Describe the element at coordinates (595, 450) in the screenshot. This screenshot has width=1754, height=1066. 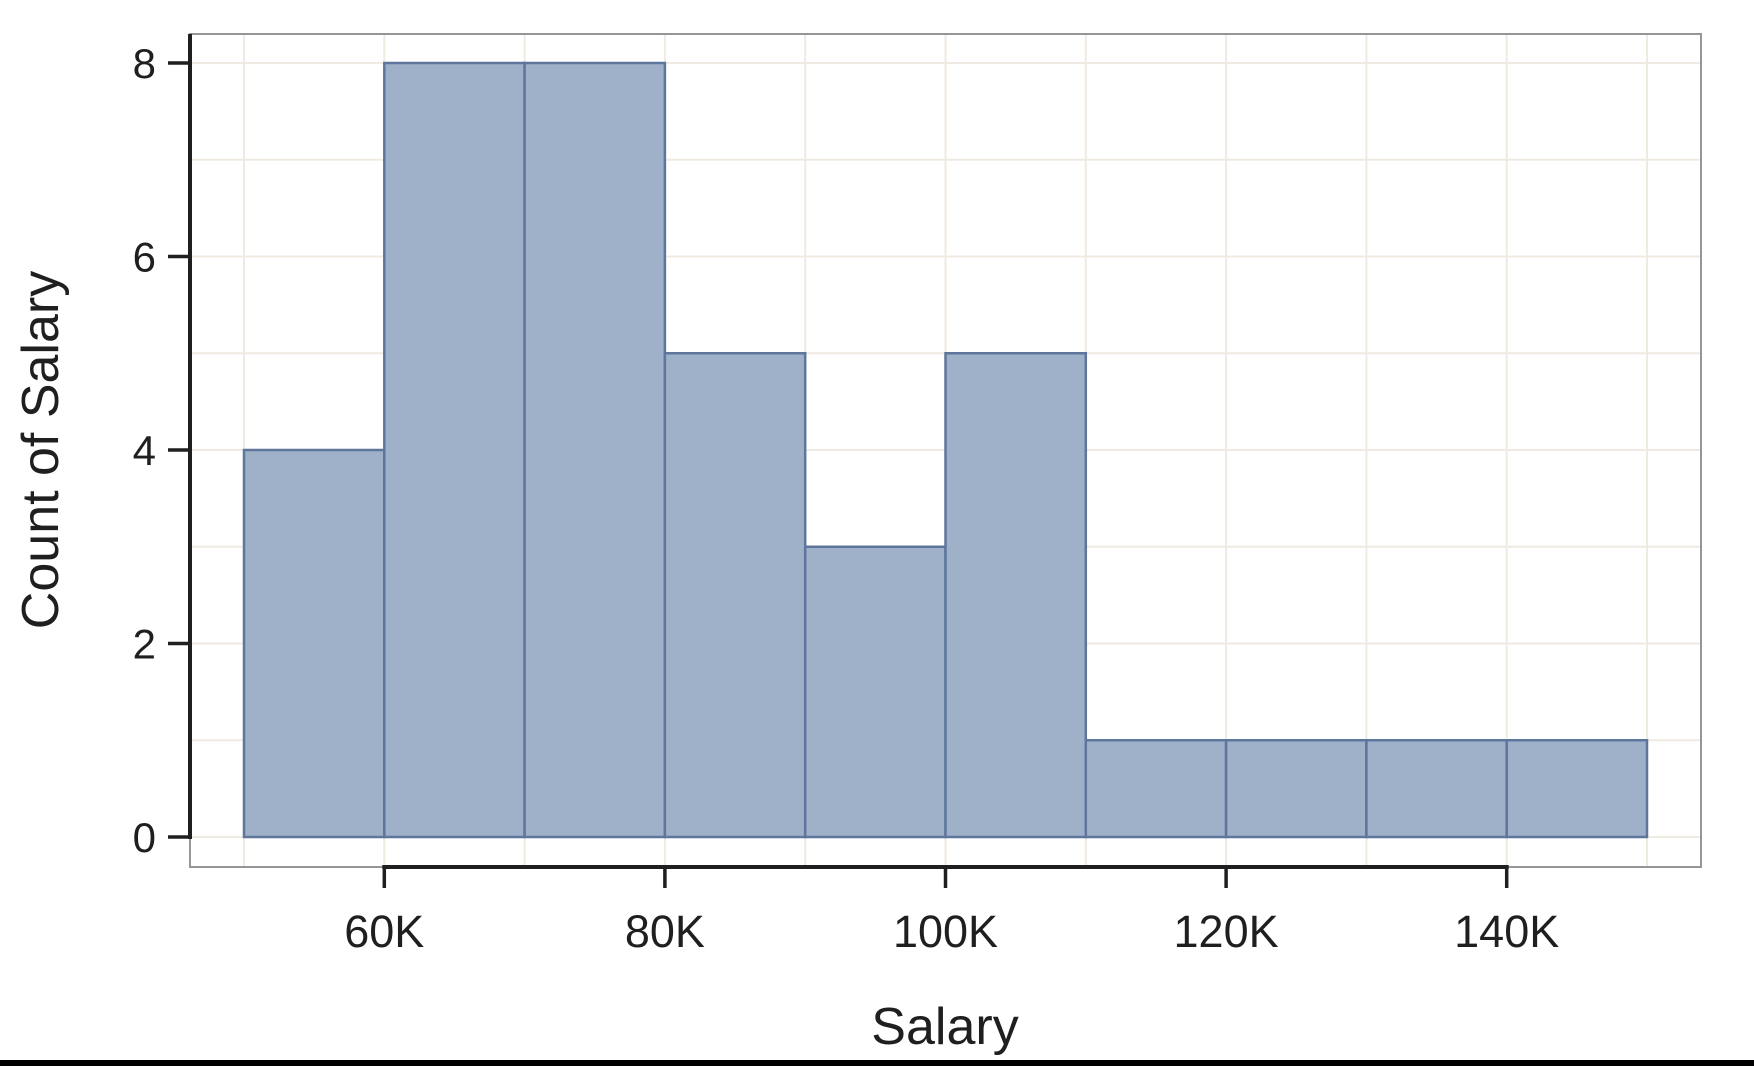
I see `histogram-bar-70K-80K` at that location.